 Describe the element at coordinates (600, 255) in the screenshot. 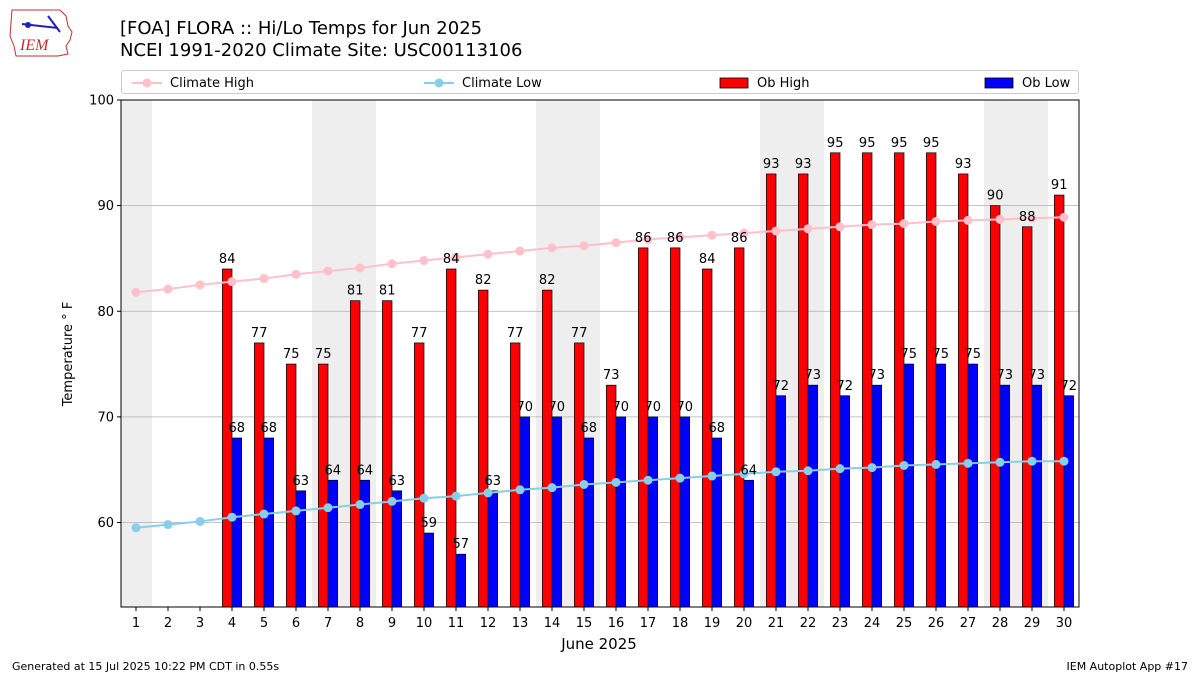

I see `climate-high-line` at that location.